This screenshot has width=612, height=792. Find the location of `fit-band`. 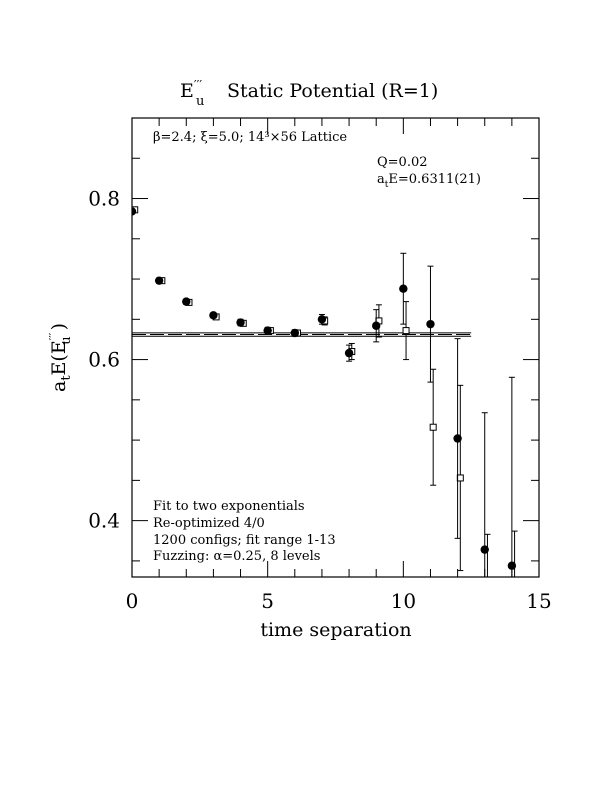

fit-band is located at coordinates (302, 334).